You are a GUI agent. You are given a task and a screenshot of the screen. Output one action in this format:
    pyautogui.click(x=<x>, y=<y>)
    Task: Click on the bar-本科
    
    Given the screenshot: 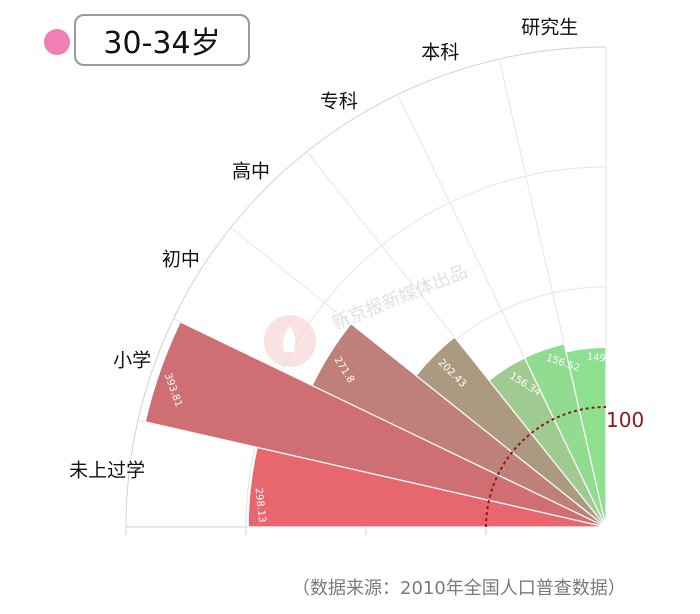 What is the action you would take?
    pyautogui.click(x=565, y=435)
    